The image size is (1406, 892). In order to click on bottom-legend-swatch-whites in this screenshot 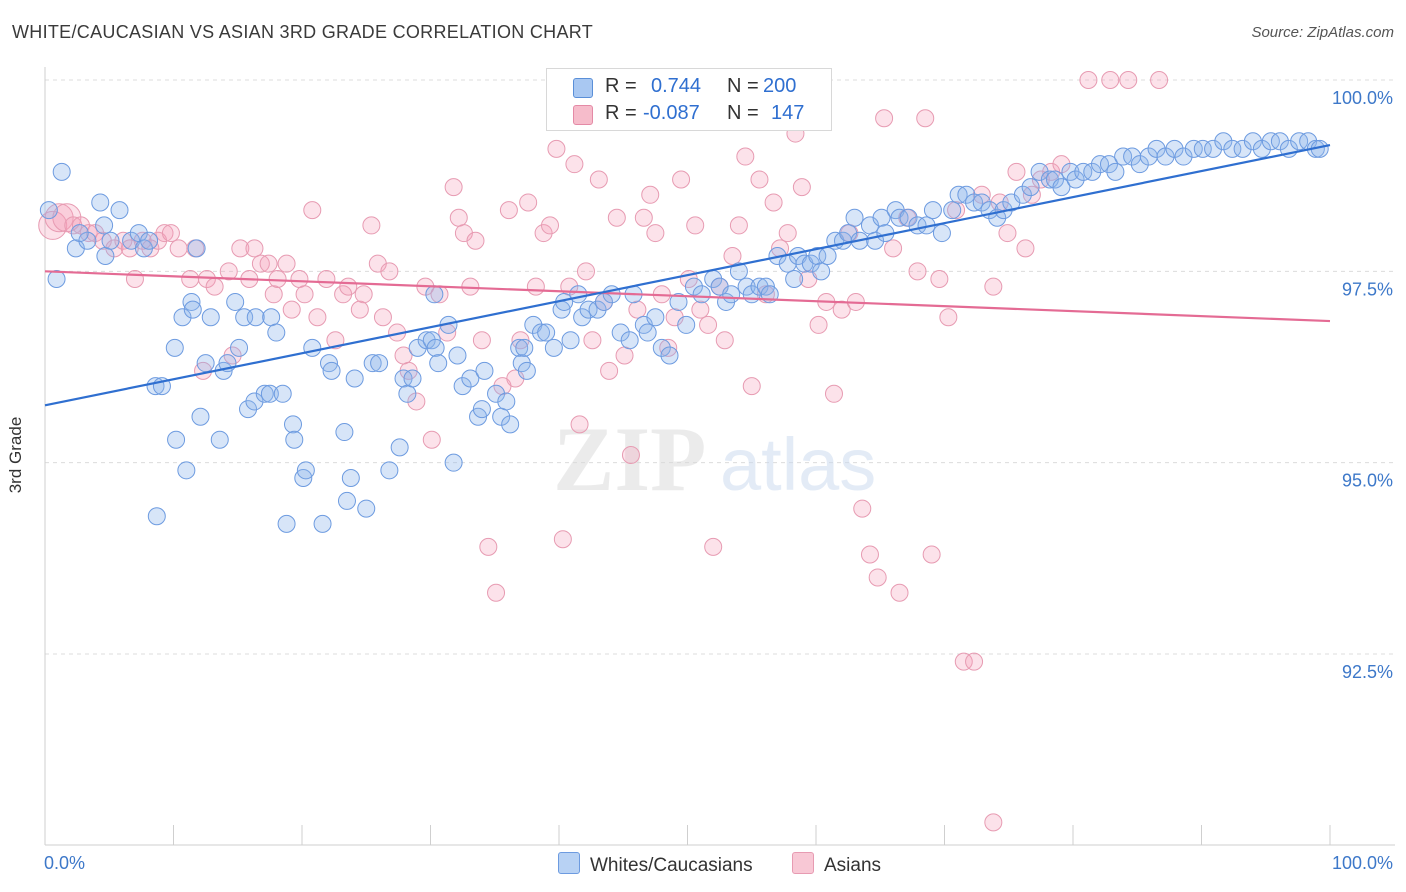, I will do `click(569, 863)`.